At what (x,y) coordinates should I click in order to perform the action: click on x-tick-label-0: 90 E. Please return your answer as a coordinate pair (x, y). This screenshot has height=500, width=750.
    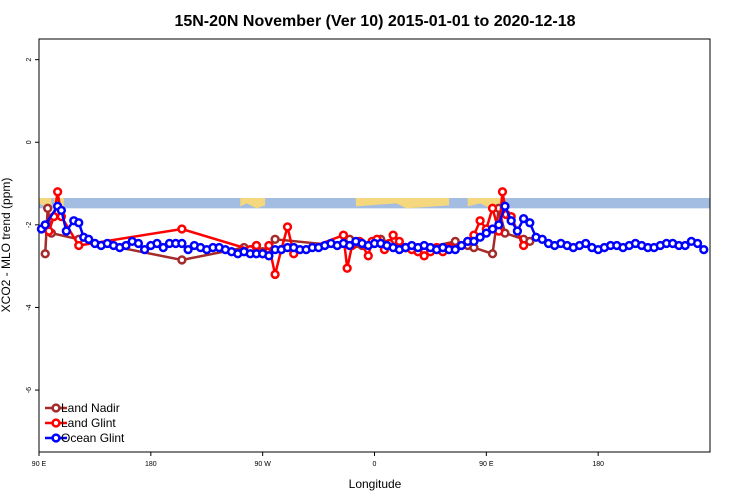
    Looking at the image, I should click on (39, 464).